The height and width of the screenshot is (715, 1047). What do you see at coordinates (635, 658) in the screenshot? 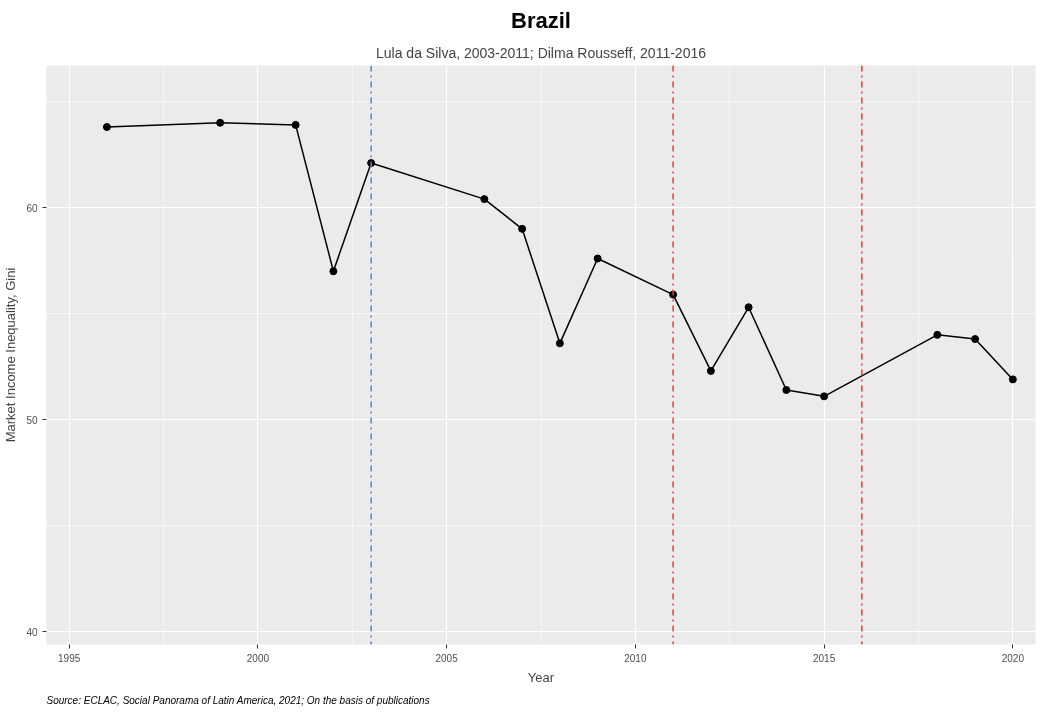
I see `x-tick-label: 2010` at bounding box center [635, 658].